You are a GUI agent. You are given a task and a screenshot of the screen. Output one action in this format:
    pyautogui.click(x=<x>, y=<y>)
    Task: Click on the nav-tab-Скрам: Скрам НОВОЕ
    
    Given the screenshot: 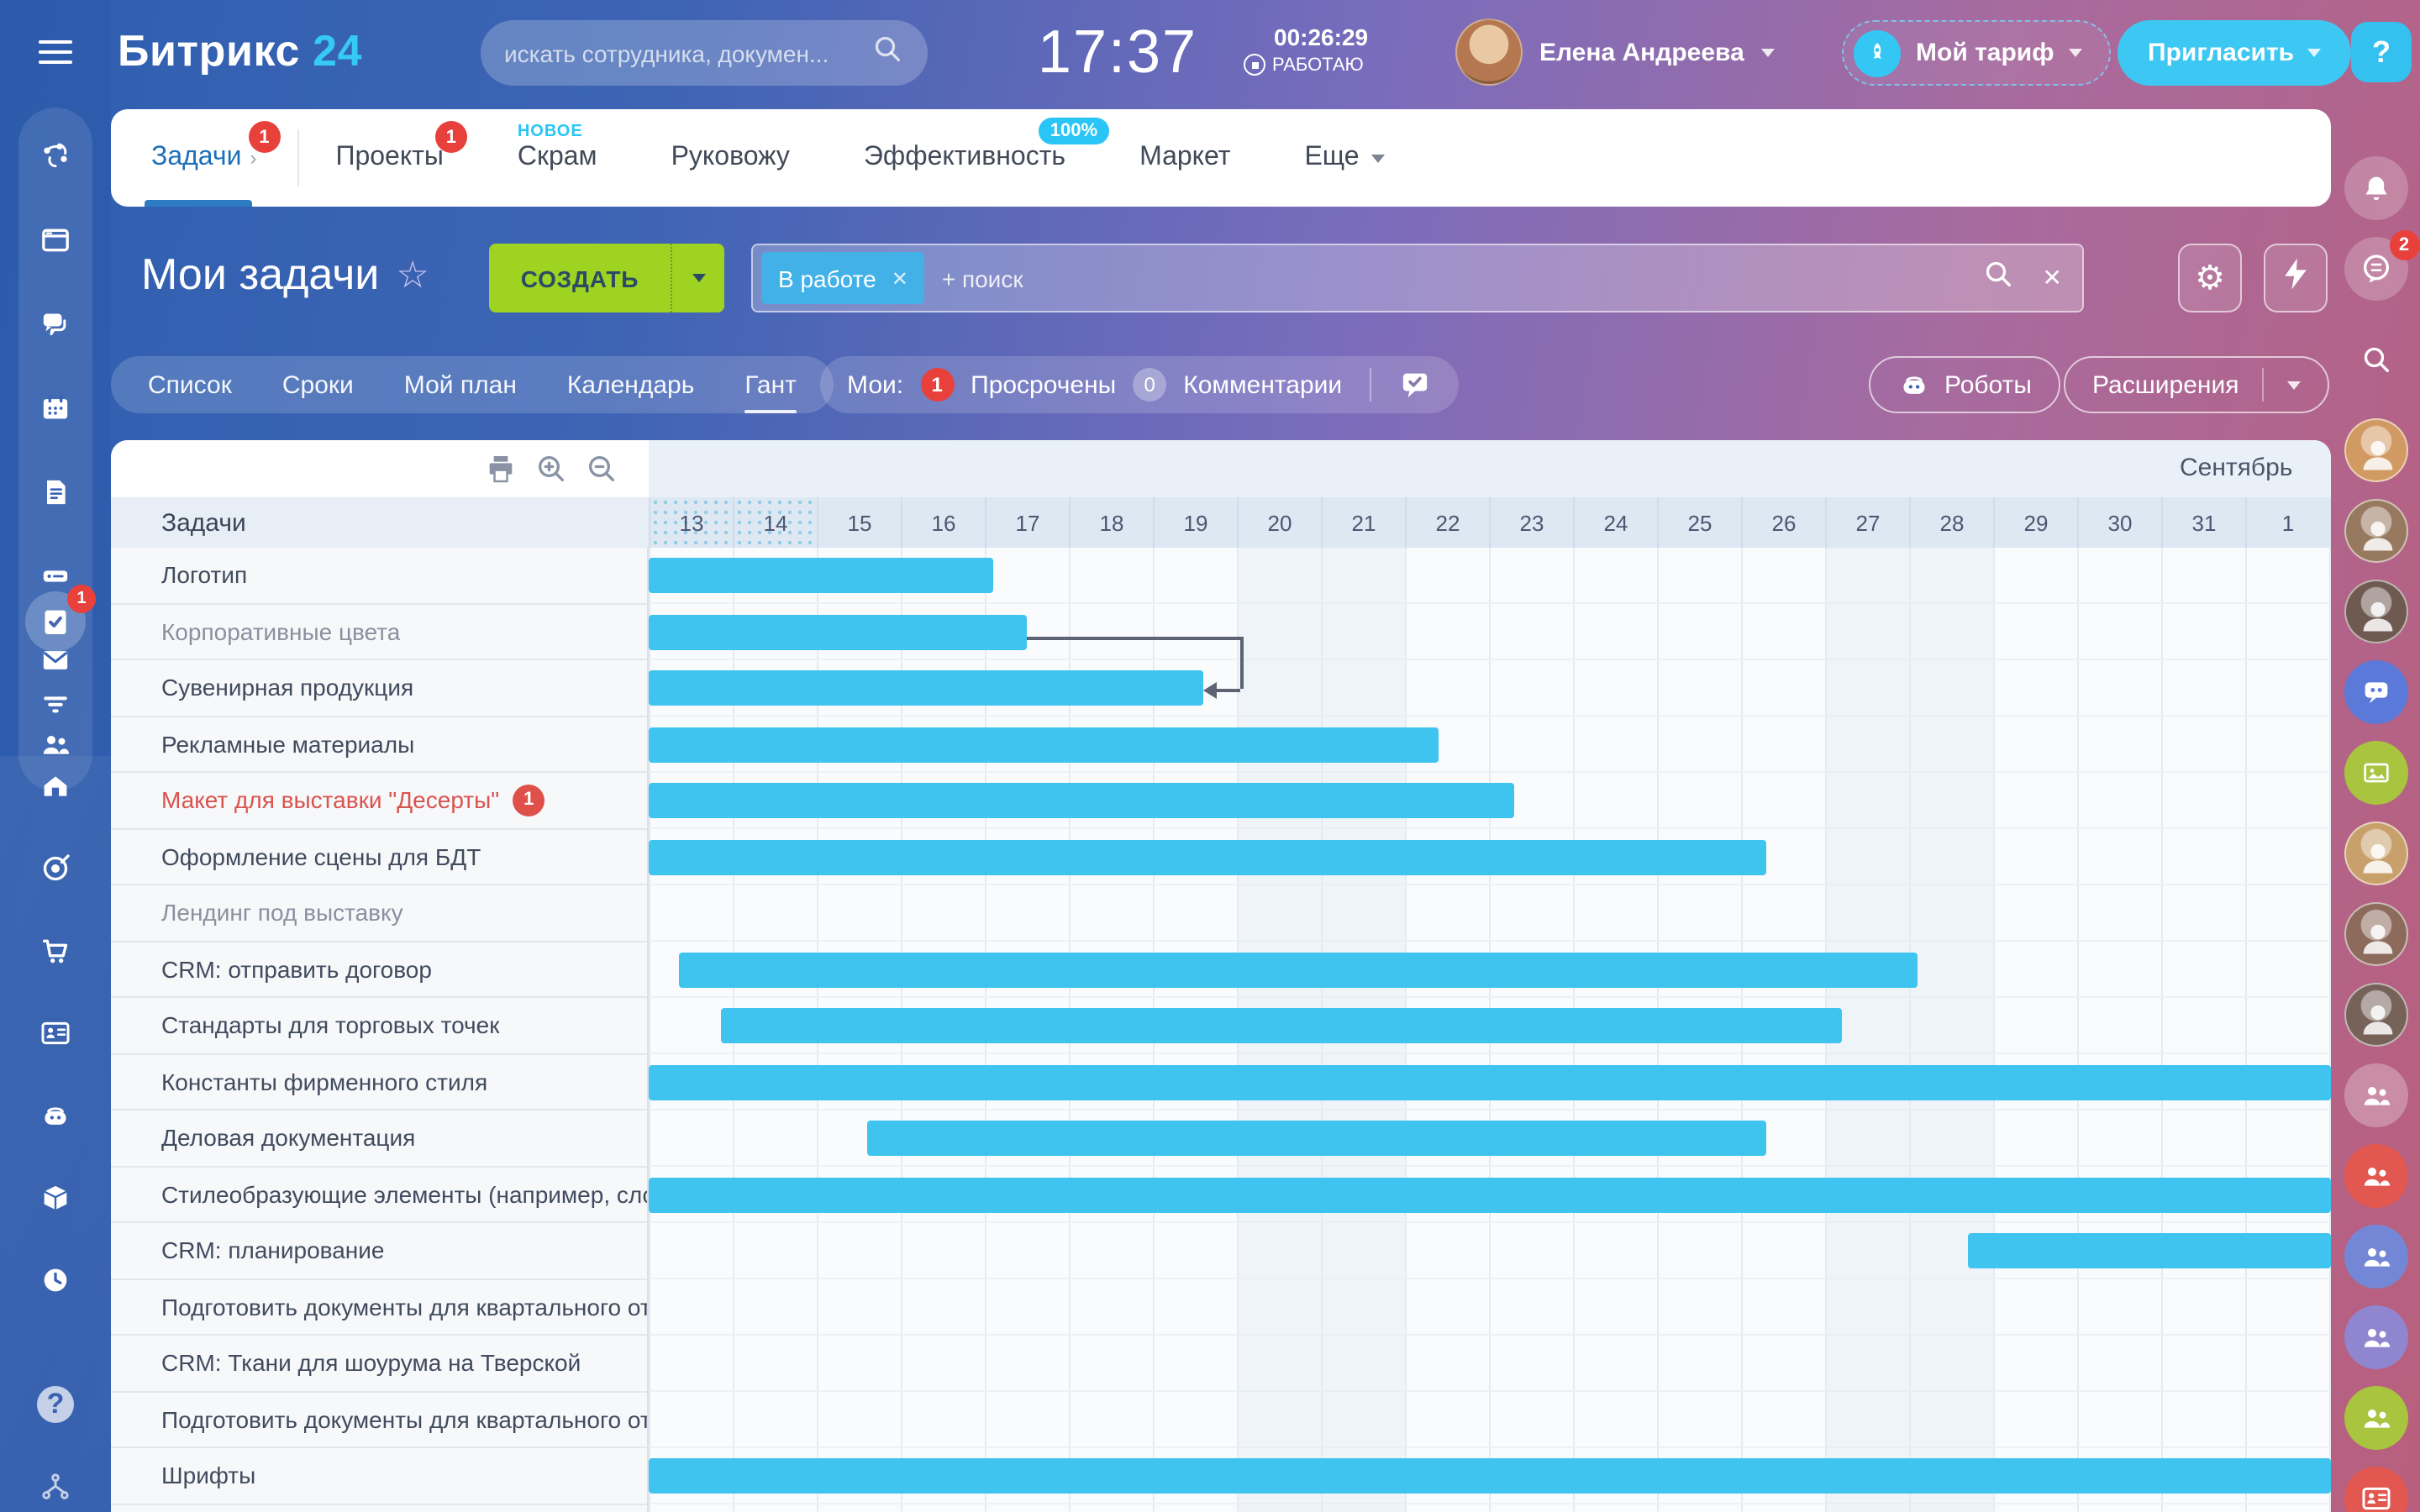 What is the action you would take?
    pyautogui.click(x=557, y=158)
    